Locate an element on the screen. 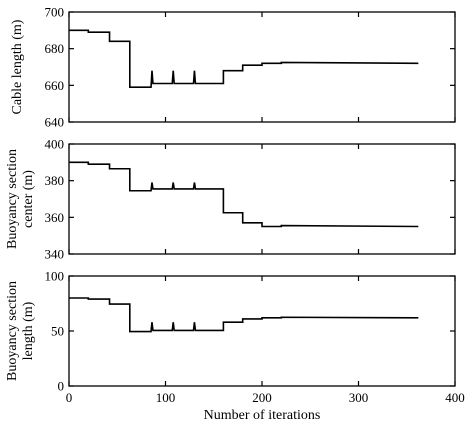 This screenshot has width=474, height=430. y-tick-label: 400 is located at coordinates (55, 144).